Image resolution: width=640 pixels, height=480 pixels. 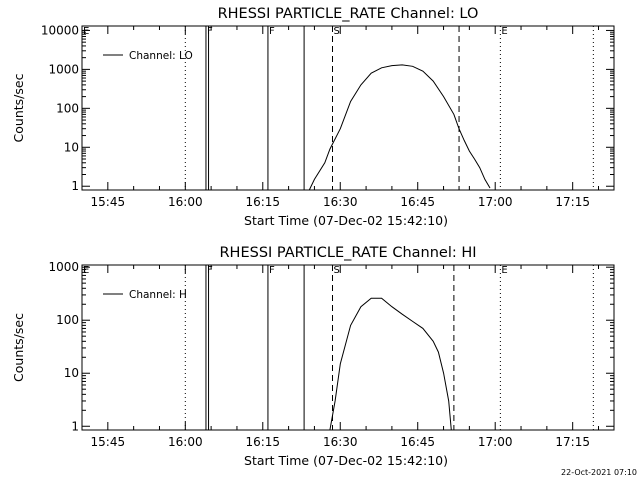 What do you see at coordinates (158, 295) in the screenshot?
I see `legend-label: Channel: H` at bounding box center [158, 295].